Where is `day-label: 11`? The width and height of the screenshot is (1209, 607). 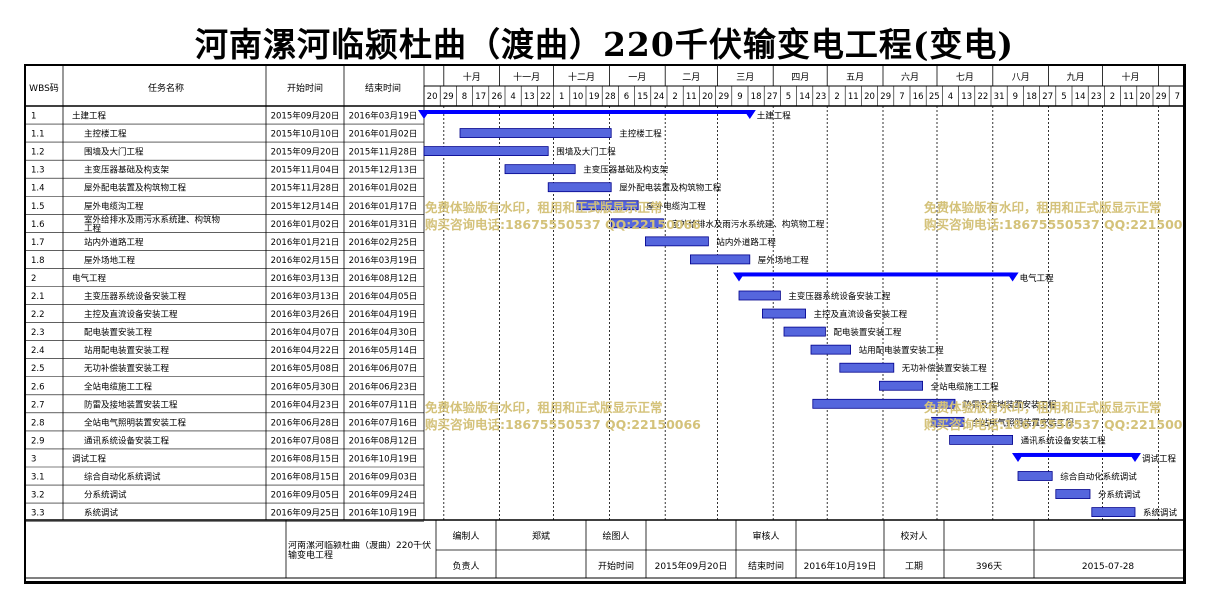
day-label: 11 is located at coordinates (691, 97).